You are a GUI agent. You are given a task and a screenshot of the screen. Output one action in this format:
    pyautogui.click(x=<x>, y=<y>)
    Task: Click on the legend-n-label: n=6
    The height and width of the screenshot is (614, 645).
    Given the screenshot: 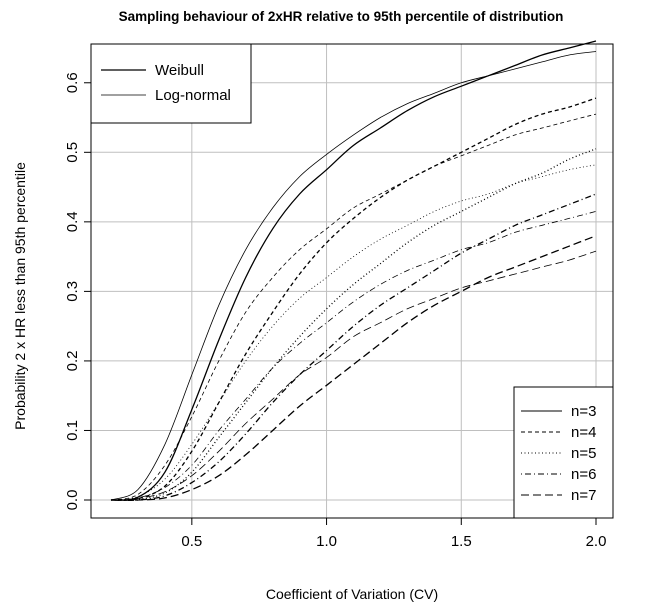 What is the action you would take?
    pyautogui.click(x=583, y=474)
    